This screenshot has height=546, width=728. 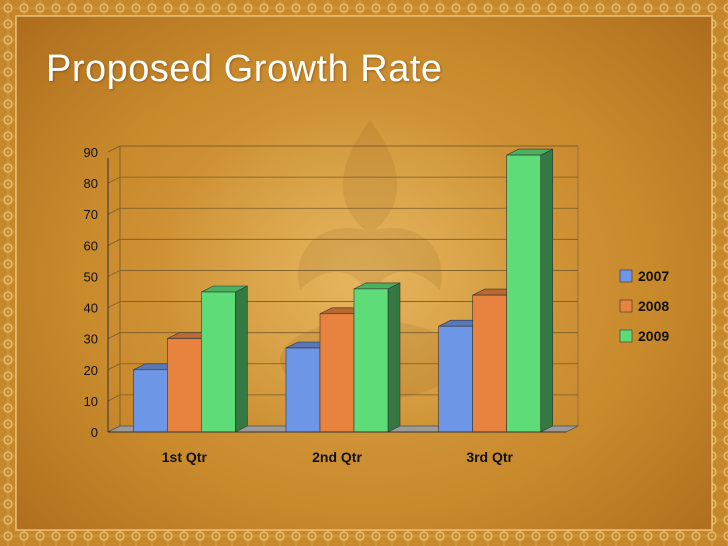 I want to click on y-tick-label: 70, so click(x=91, y=214).